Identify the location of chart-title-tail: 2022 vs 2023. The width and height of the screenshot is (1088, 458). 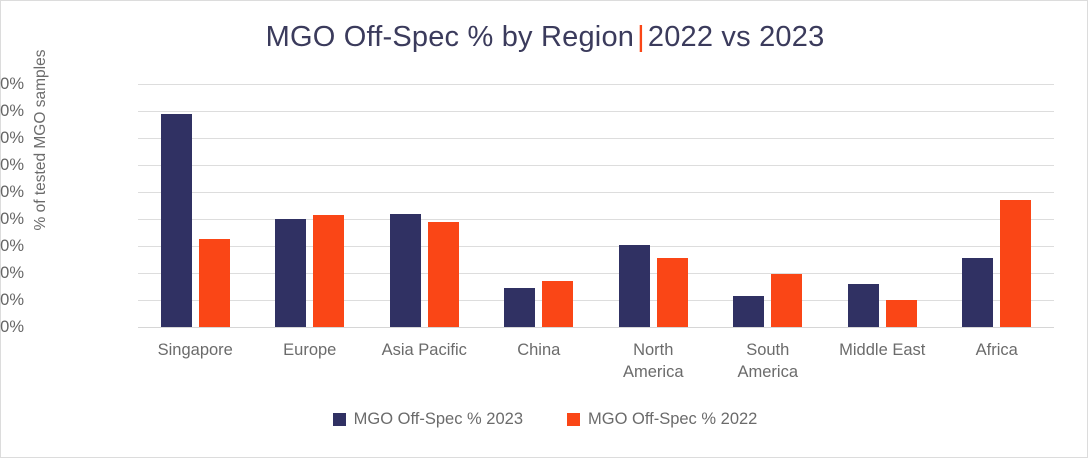
(736, 37).